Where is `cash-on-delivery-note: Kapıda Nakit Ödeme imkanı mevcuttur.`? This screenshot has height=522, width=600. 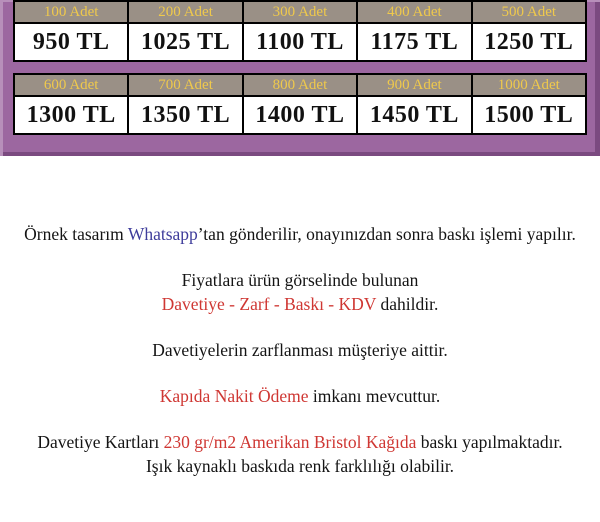 cash-on-delivery-note: Kapıda Nakit Ödeme imkanı mevcuttur. is located at coordinates (300, 396).